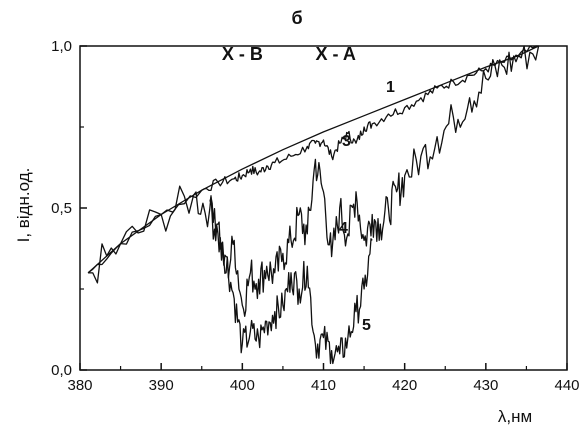 Image resolution: width=579 pixels, height=432 pixels. What do you see at coordinates (366, 325) in the screenshot?
I see `series-5-label: 5` at bounding box center [366, 325].